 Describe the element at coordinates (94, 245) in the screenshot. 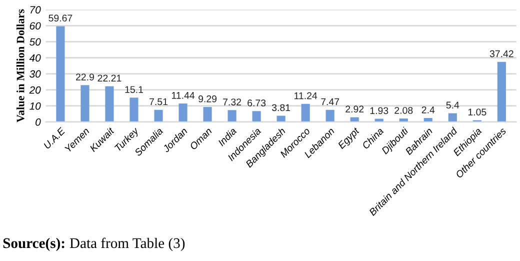

I see `source-note: Source(s): Data from Table (3)` at that location.